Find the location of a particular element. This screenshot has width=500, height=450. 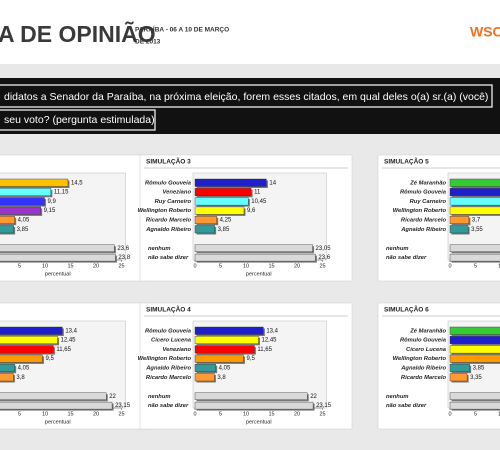

header-place: PARAÍBA - 06 A 10 DE MARÇO is located at coordinates (182, 29).